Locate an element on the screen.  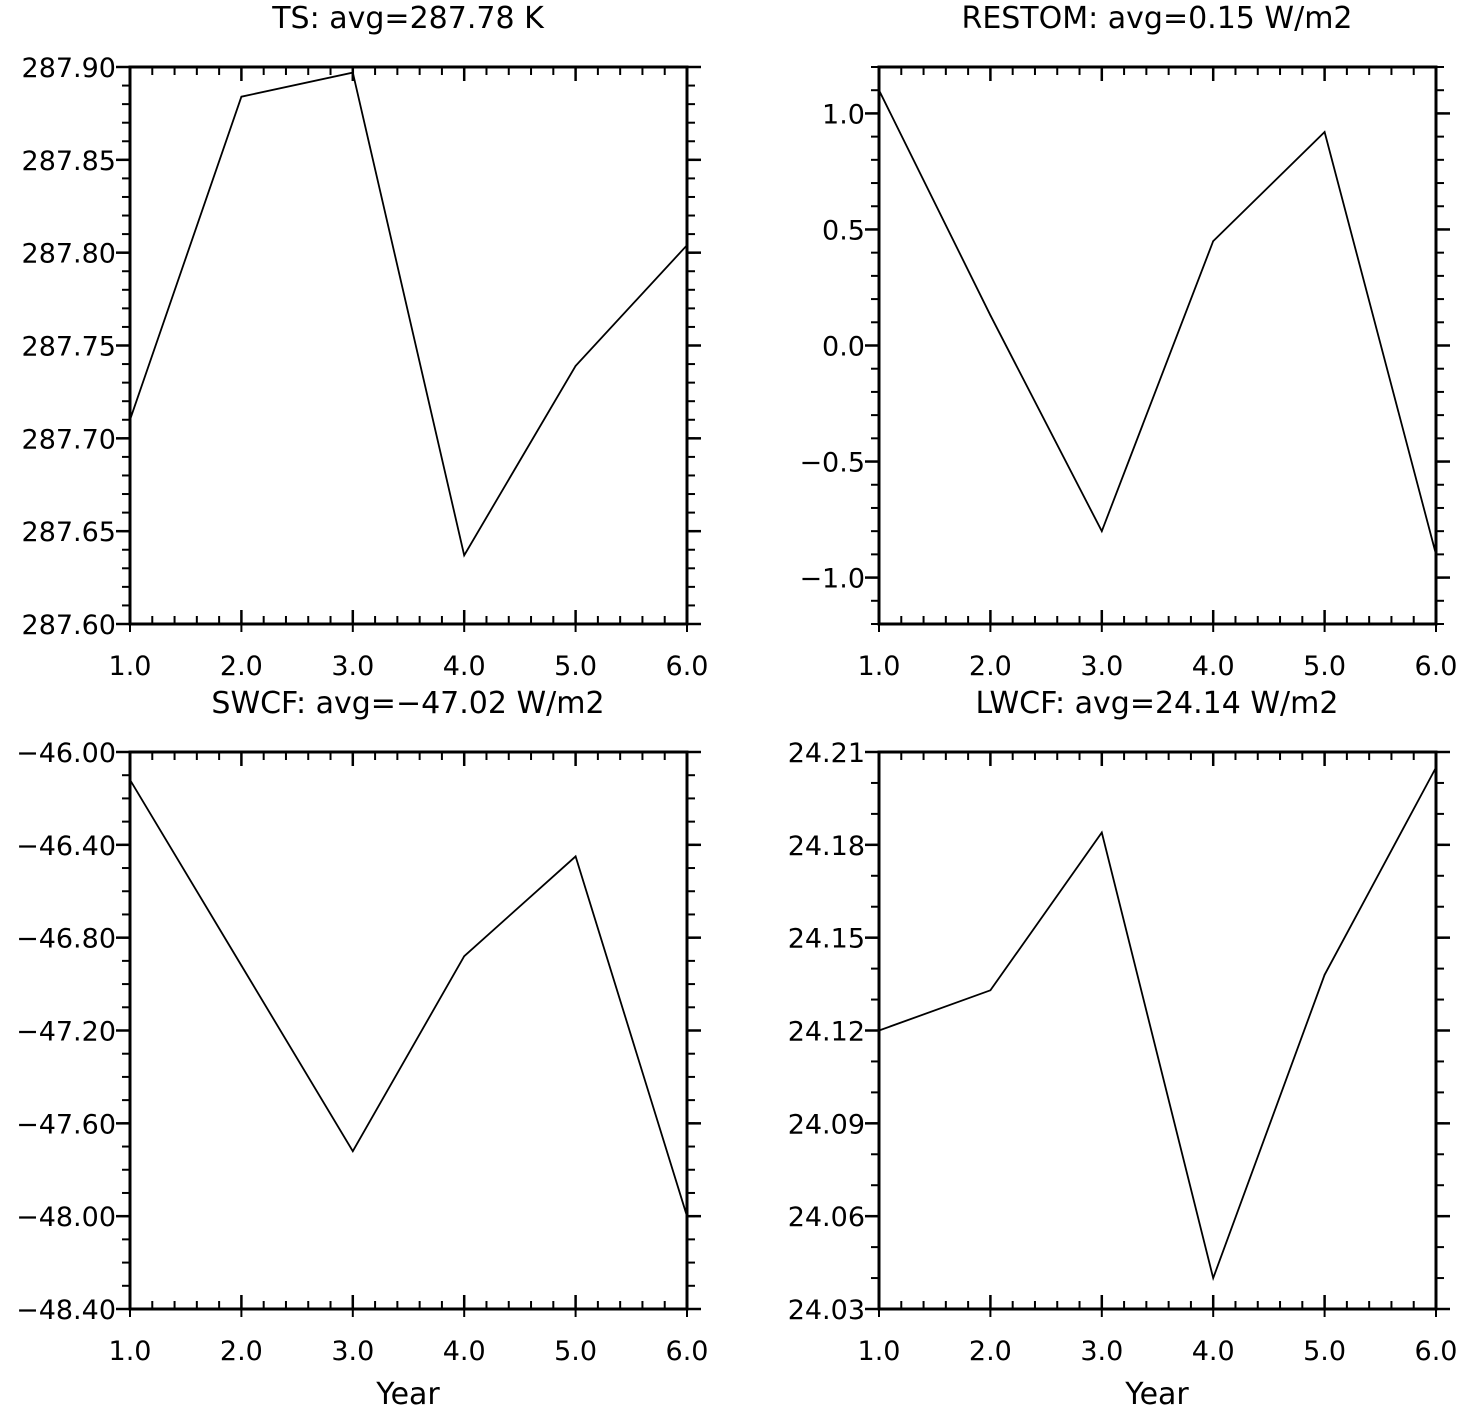
panel-title: LWCF: avg=24.14 W/m2 is located at coordinates (1157, 703).